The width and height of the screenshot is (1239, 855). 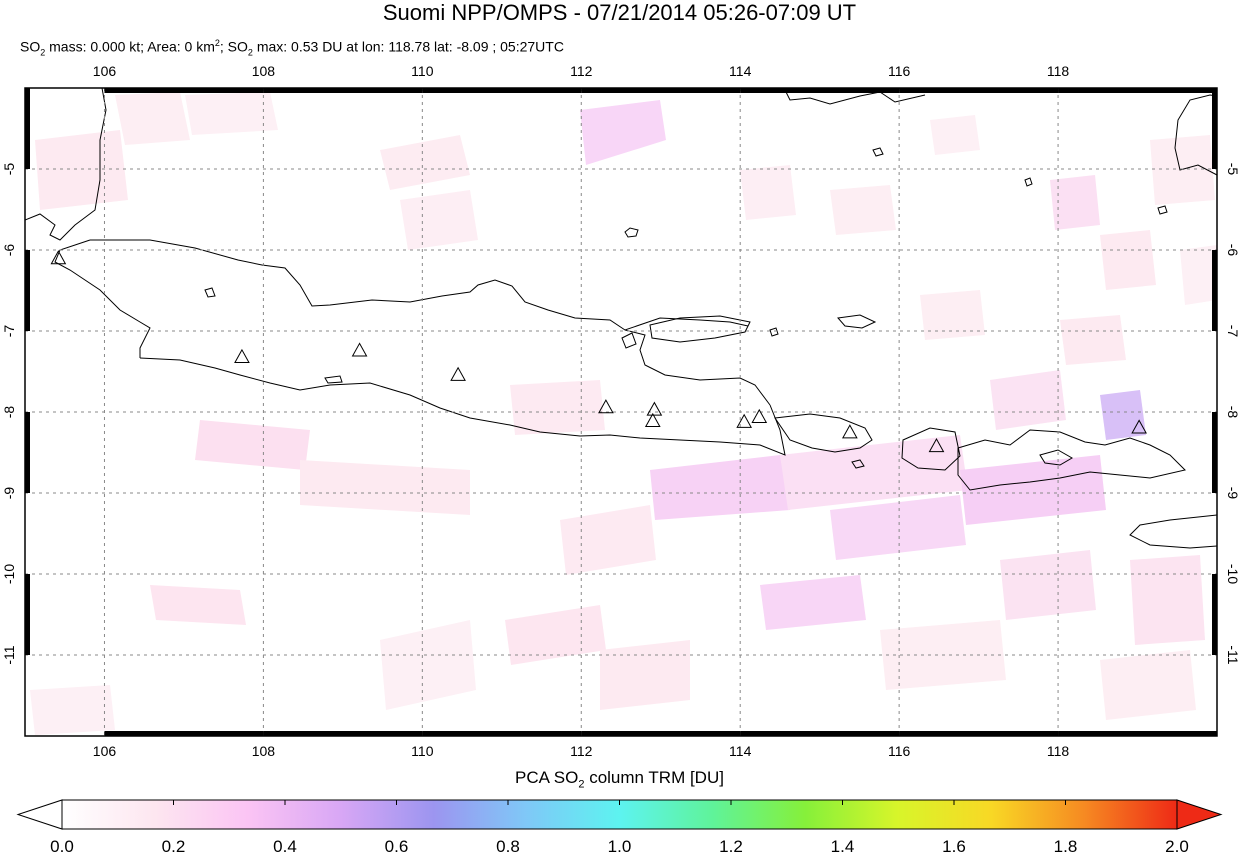 What do you see at coordinates (508, 846) in the screenshot?
I see `colorbar-tick-label: 0.8` at bounding box center [508, 846].